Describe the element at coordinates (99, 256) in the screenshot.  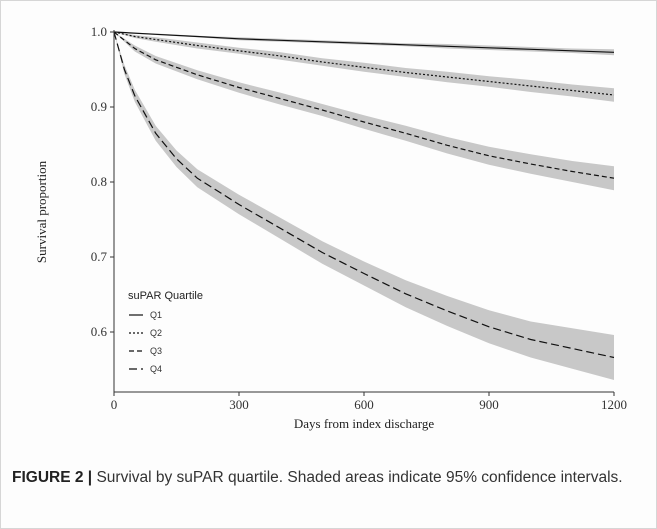
I see `y-tick-label: 0.7` at that location.